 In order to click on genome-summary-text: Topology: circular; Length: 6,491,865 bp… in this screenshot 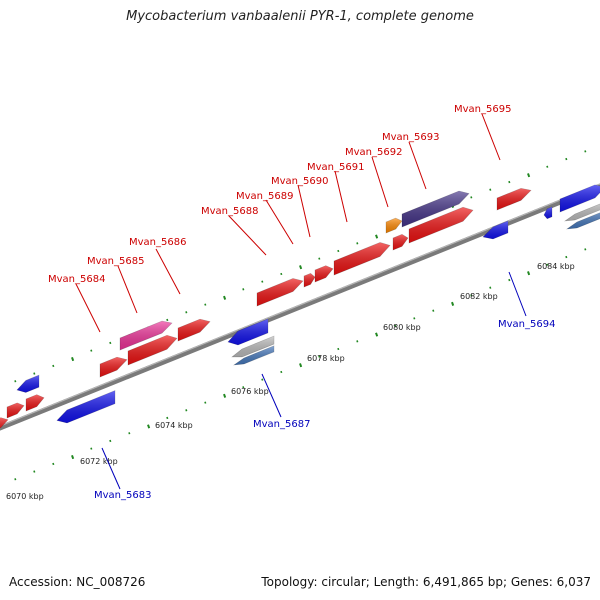, I will do `click(426, 582)`.